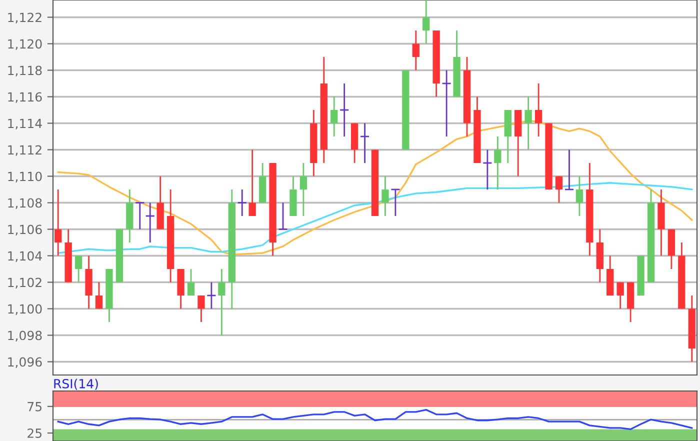 This screenshot has height=441, width=700. Describe the element at coordinates (25, 336) in the screenshot. I see `y-tick-label: 1,098` at that location.